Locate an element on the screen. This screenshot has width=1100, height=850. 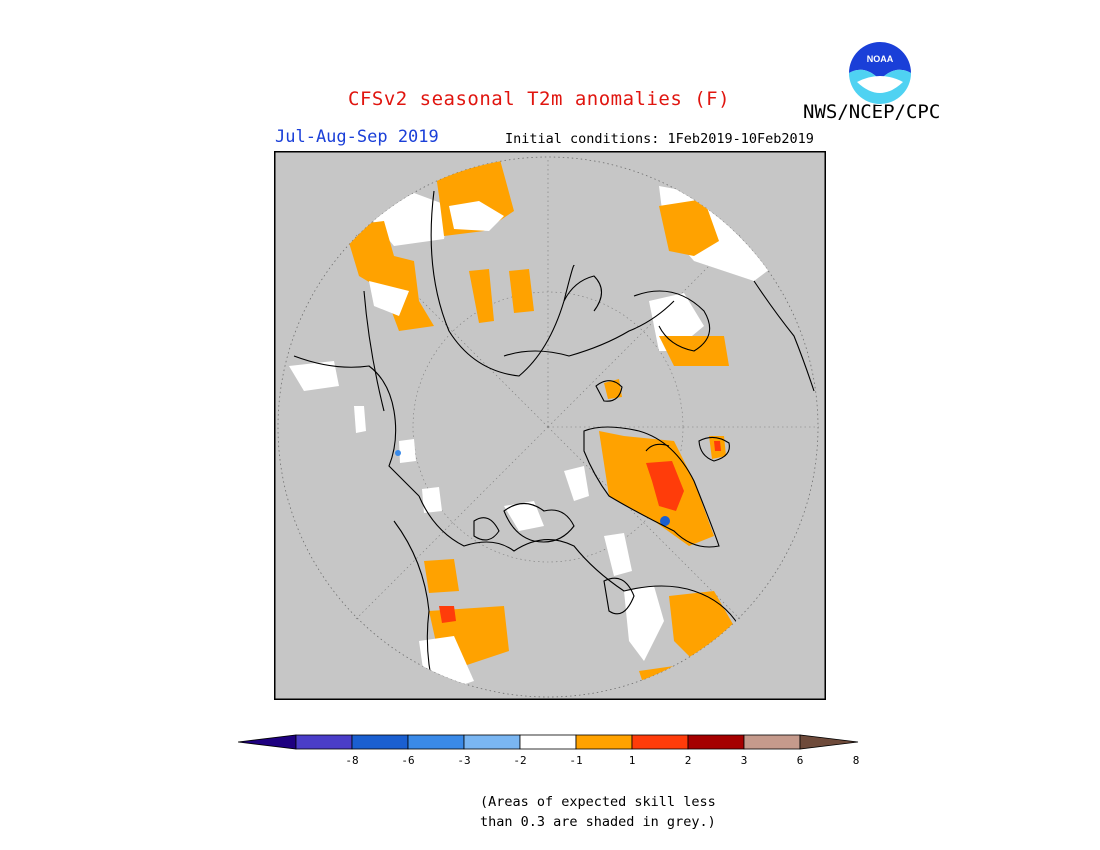
arctic-canada-white-patch is located at coordinates (576, 483).